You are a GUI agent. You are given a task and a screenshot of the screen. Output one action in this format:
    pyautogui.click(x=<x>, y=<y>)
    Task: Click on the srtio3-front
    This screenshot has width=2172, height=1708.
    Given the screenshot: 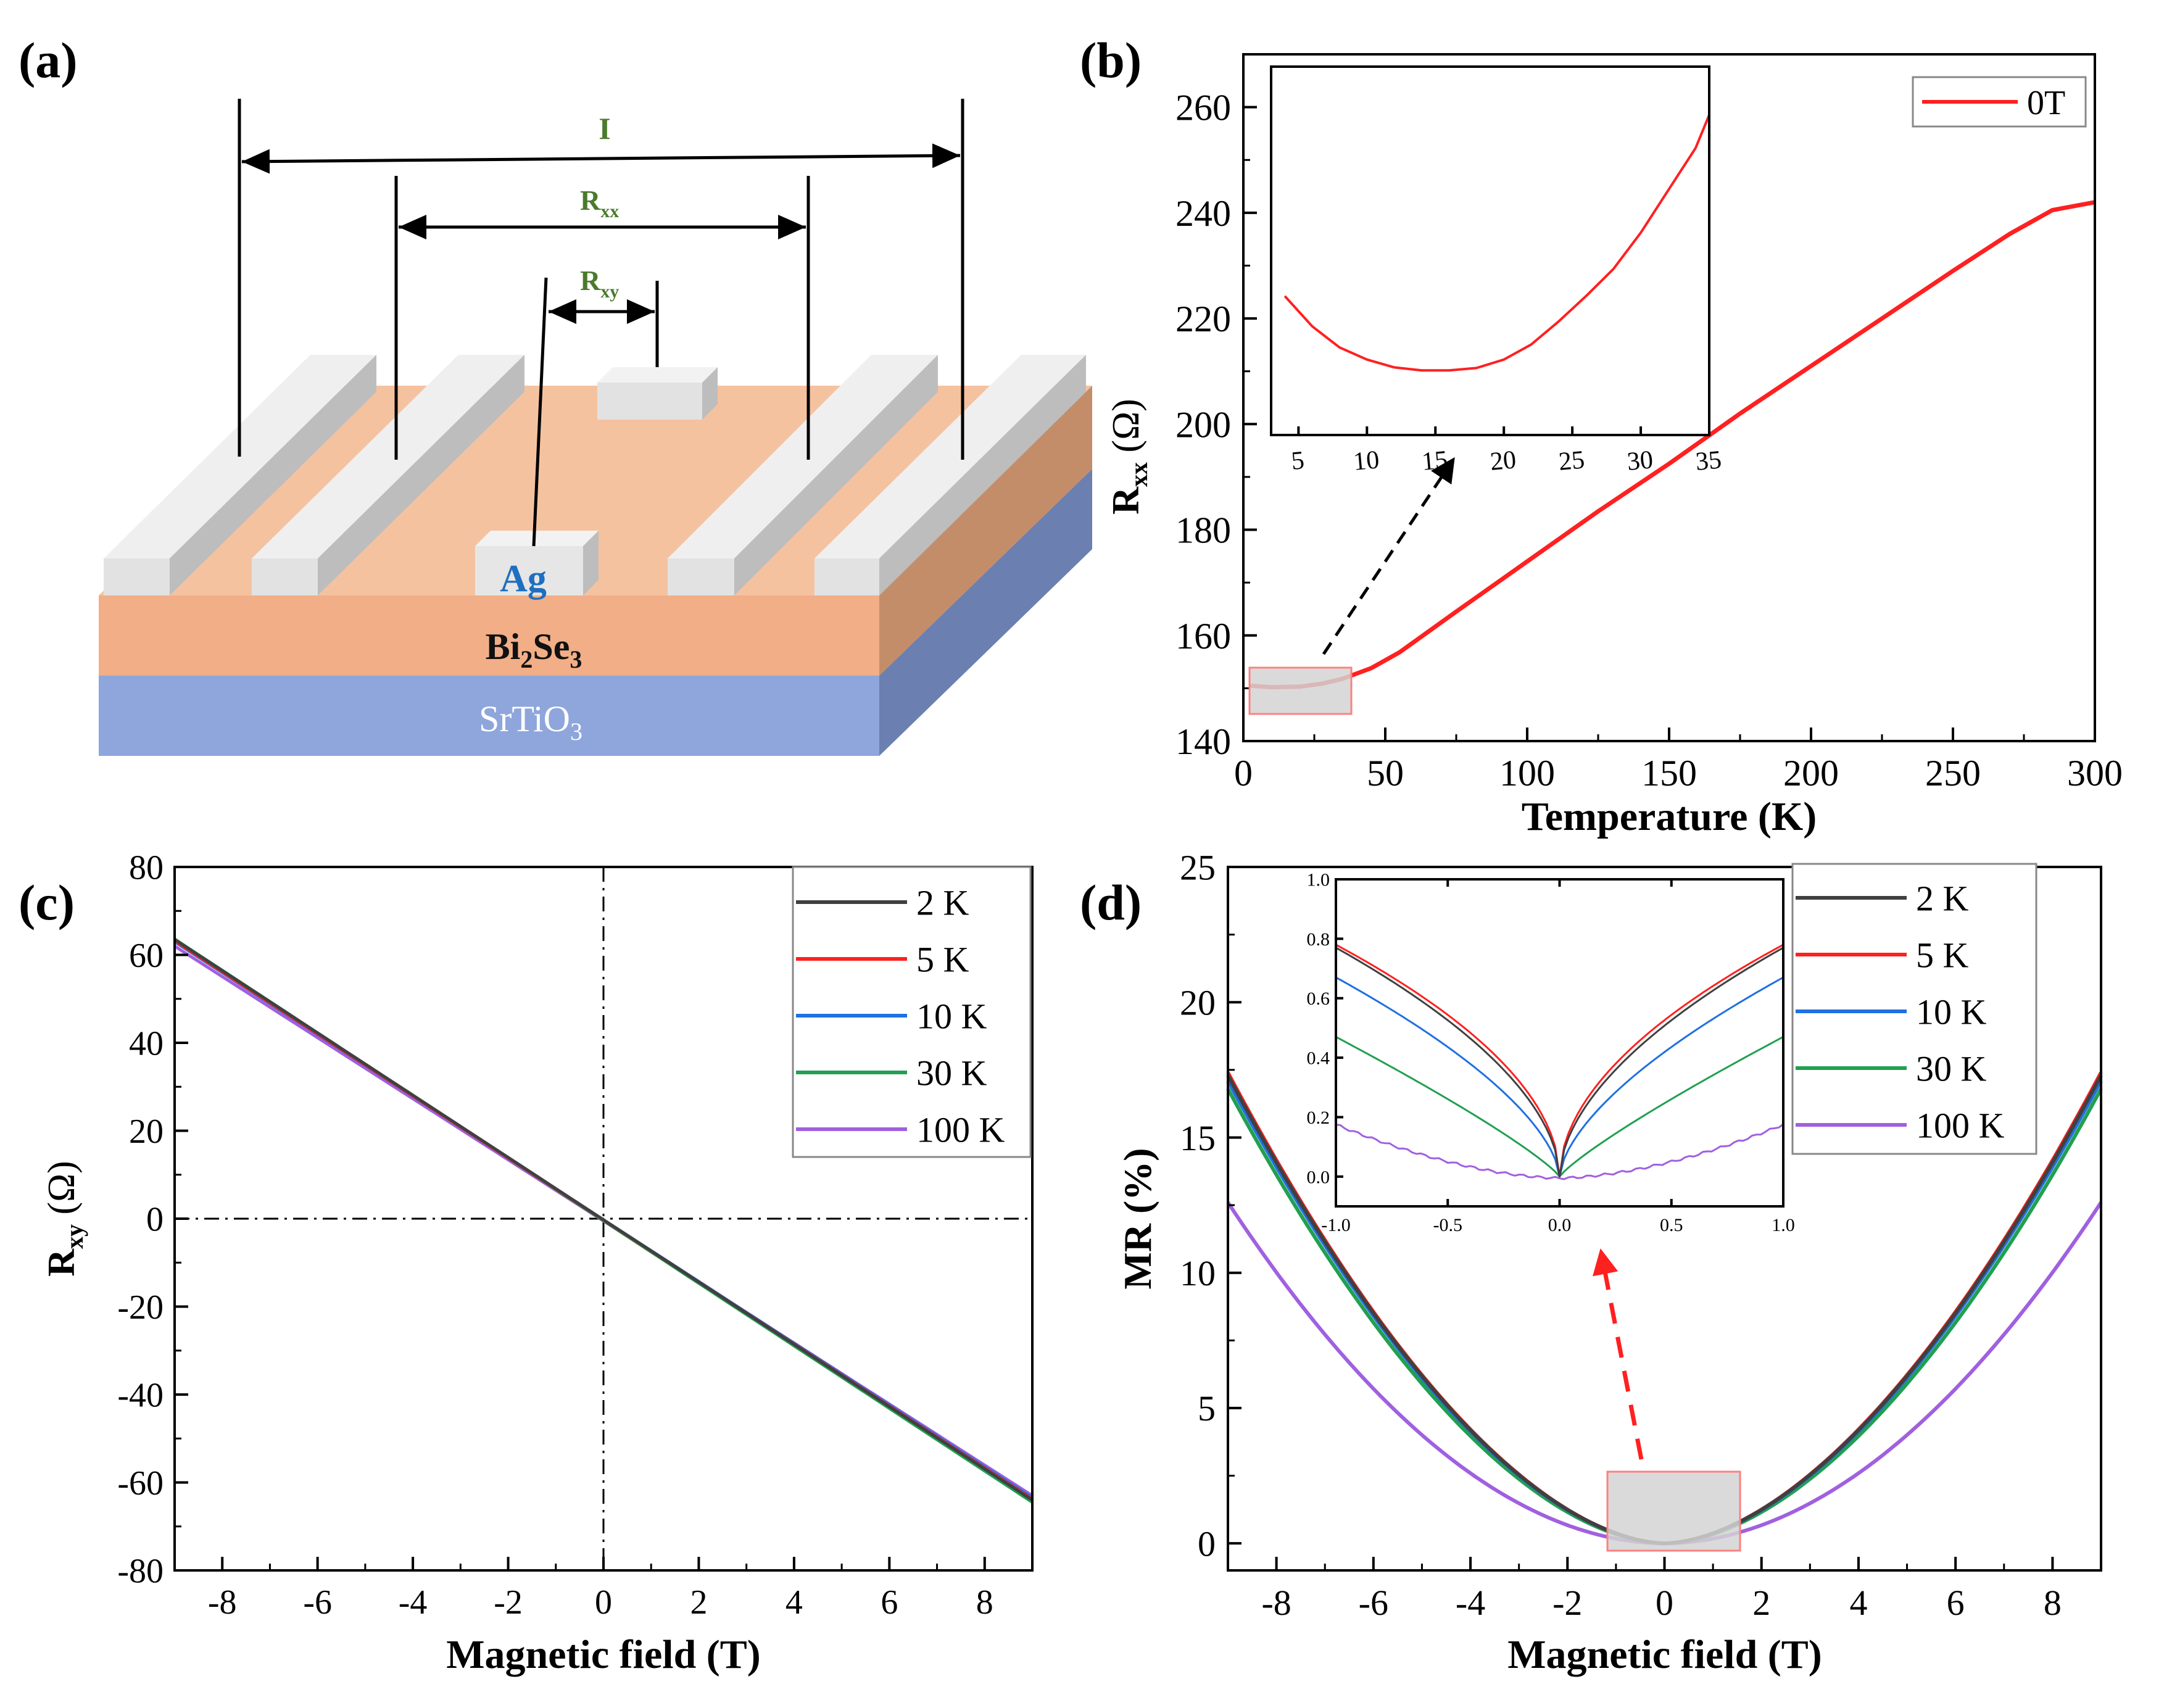 What is the action you would take?
    pyautogui.click(x=489, y=716)
    